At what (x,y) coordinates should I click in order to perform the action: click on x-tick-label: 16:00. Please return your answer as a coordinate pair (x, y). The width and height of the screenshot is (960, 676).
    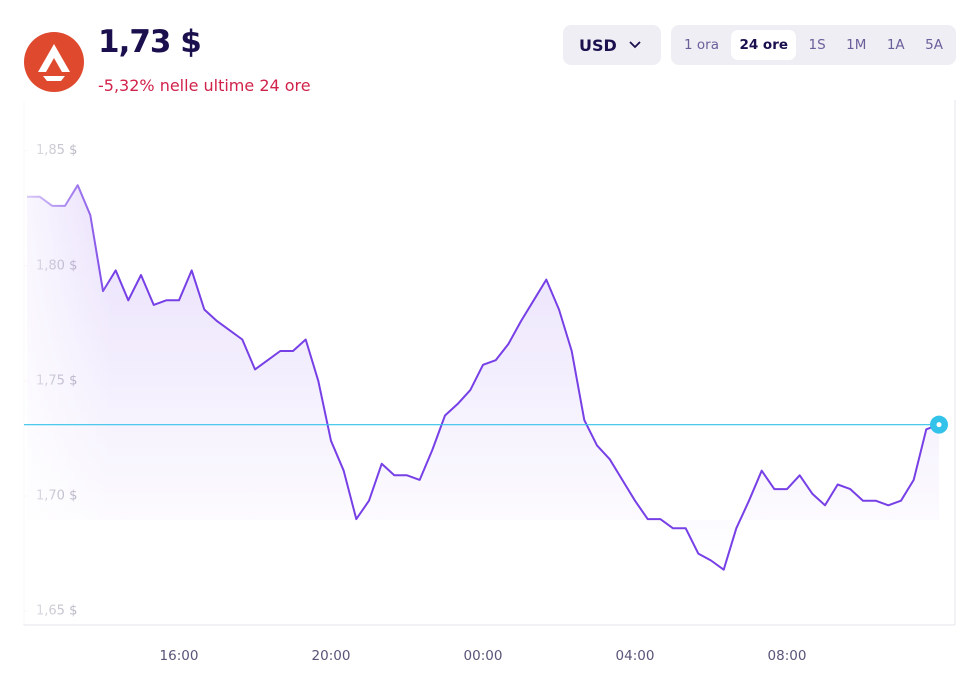
    Looking at the image, I should click on (179, 656).